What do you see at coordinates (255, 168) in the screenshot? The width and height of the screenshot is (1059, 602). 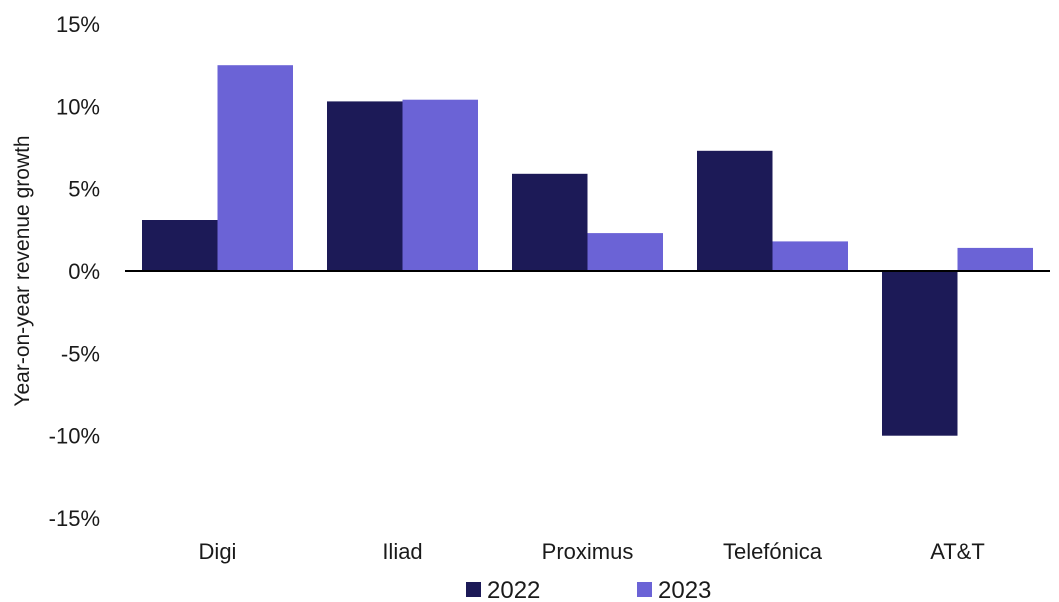 I see `bar-2023-digi` at bounding box center [255, 168].